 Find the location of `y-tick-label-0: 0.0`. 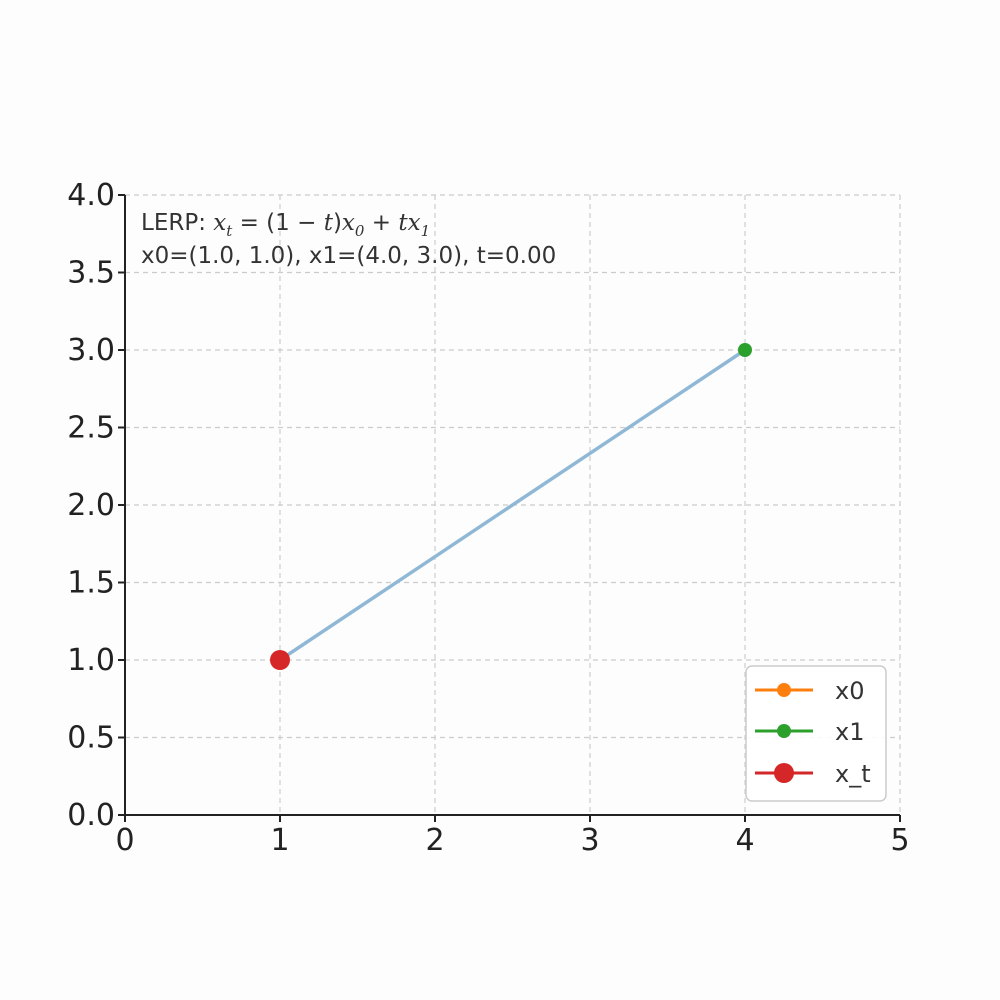

y-tick-label-0: 0.0 is located at coordinates (91, 815).